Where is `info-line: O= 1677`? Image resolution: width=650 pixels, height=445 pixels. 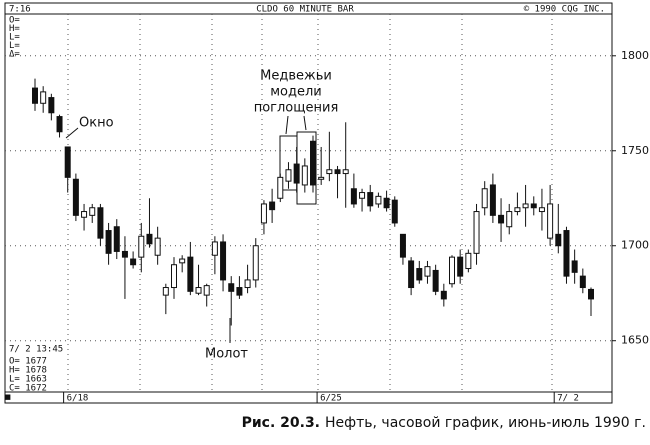 info-line: O= 1677 is located at coordinates (28, 362).